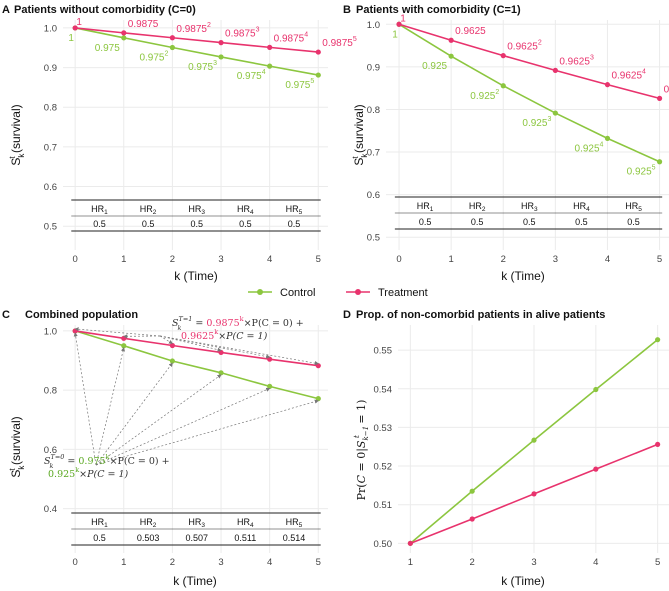 The image size is (669, 591). What do you see at coordinates (172, 562) in the screenshot?
I see `panel-c-xtick-label: 2` at bounding box center [172, 562].